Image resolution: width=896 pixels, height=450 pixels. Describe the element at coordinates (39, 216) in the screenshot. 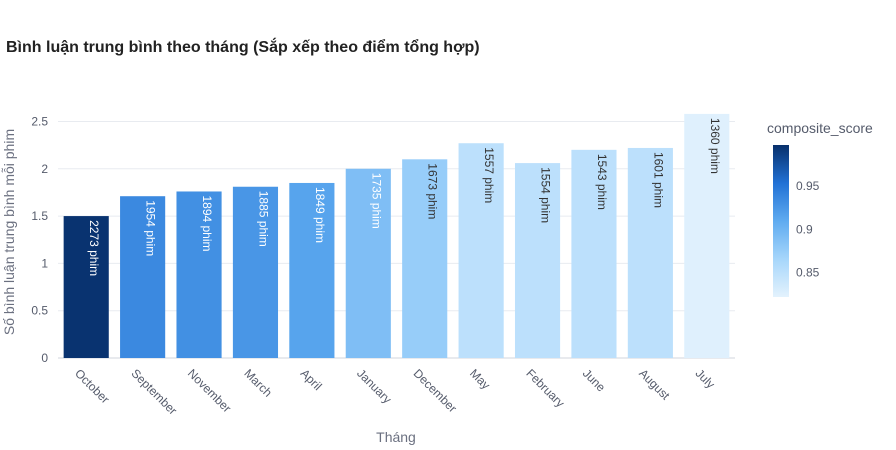

I see `y-tick-label: 1.5` at that location.